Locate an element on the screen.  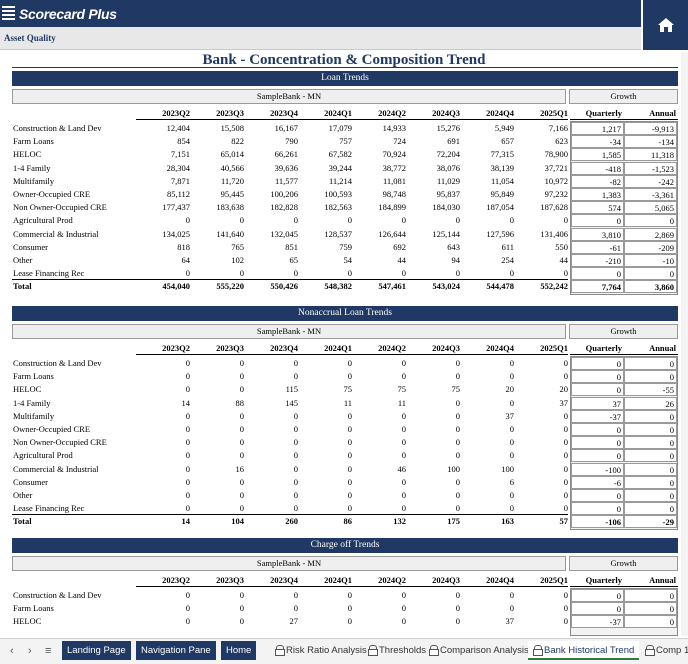
sheet-tab-comp-1: Comp 1 - is located at coordinates (664, 650).